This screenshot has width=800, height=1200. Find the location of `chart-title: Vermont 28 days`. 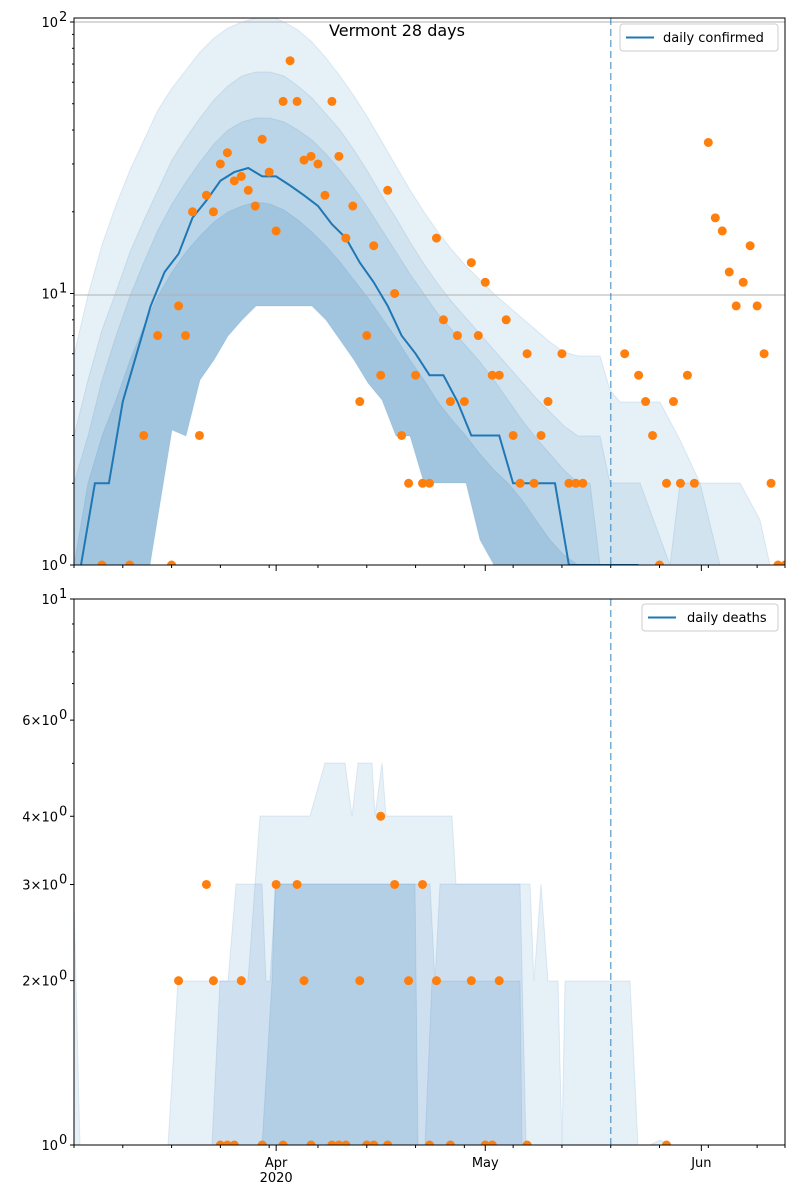

chart-title: Vermont 28 days is located at coordinates (397, 30).